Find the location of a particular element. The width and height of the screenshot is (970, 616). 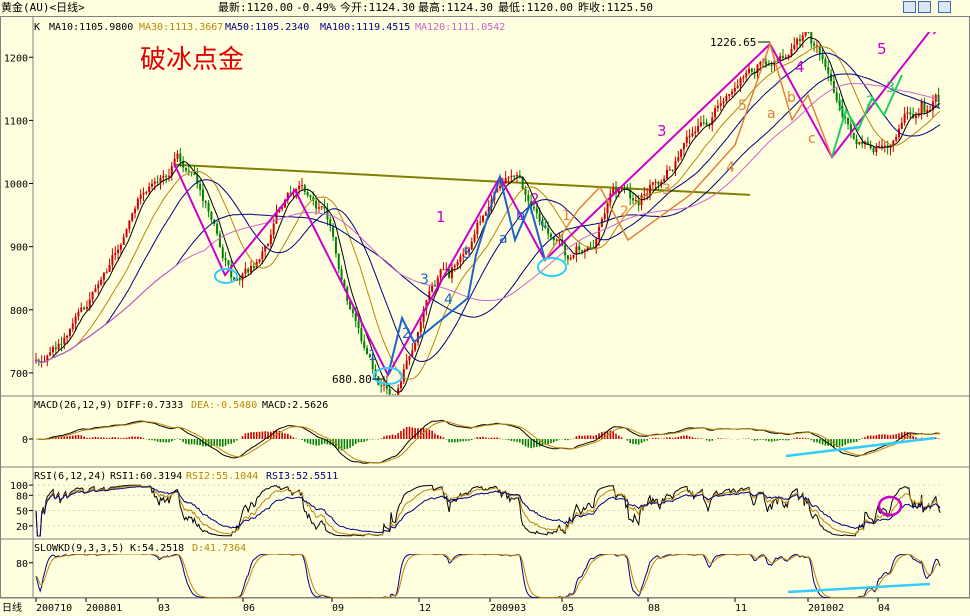

rsi-legend-rsi2: RSI2:55.1044 is located at coordinates (222, 476).